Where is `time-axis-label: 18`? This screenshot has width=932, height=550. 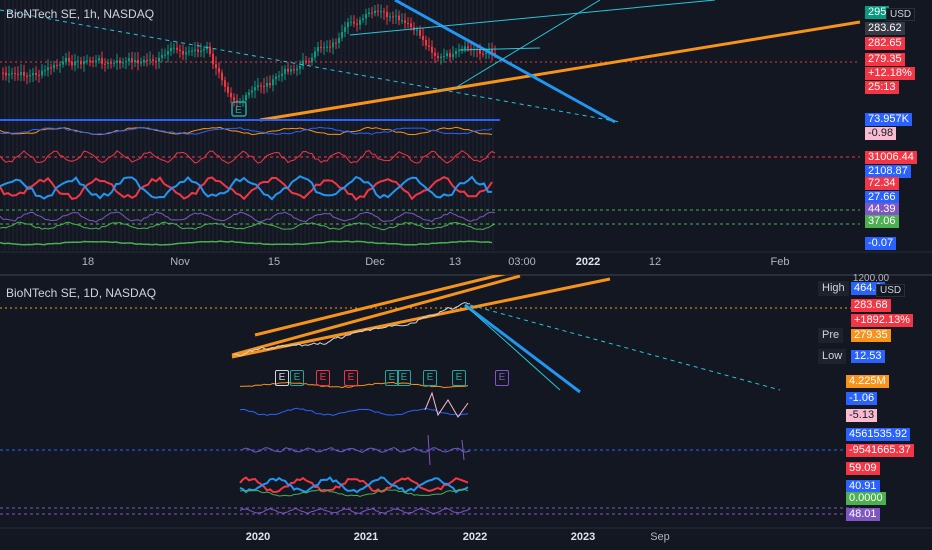 time-axis-label: 18 is located at coordinates (88, 262).